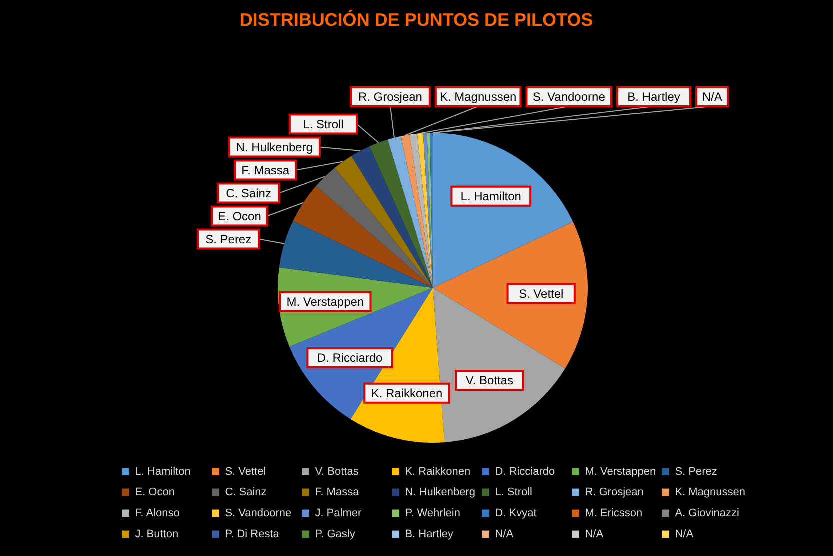  Describe the element at coordinates (541, 293) in the screenshot. I see `data-label: S. Vettel` at that location.